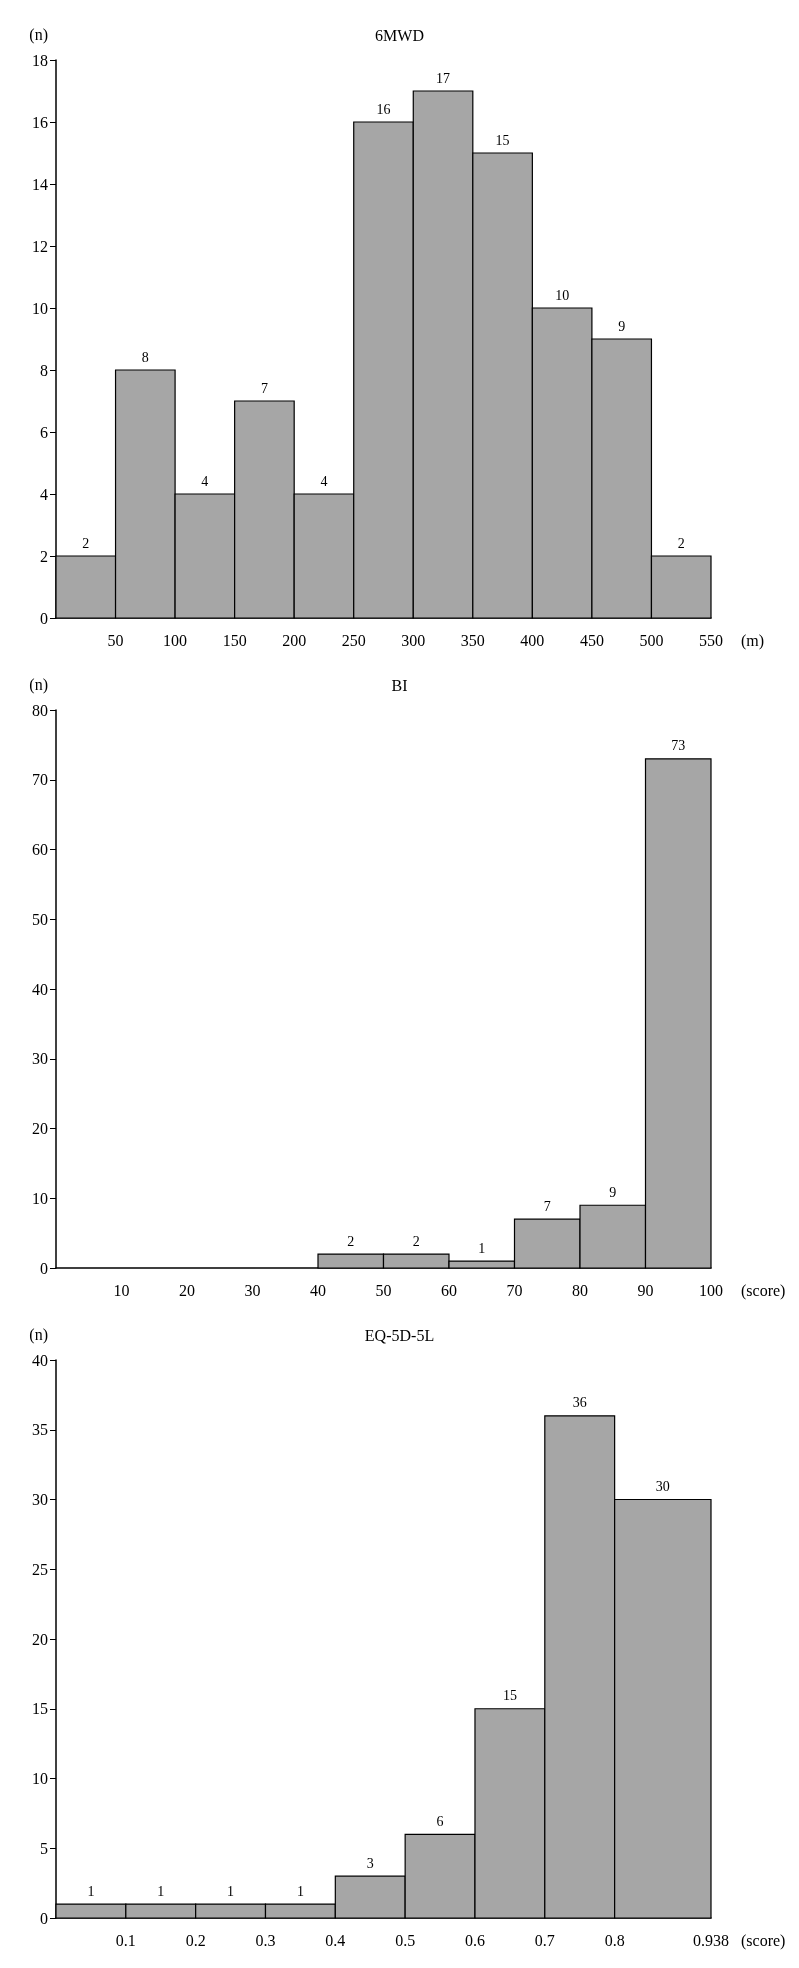 This screenshot has width=799, height=1968. What do you see at coordinates (40, 849) in the screenshot?
I see `y-tick-label: 60` at bounding box center [40, 849].